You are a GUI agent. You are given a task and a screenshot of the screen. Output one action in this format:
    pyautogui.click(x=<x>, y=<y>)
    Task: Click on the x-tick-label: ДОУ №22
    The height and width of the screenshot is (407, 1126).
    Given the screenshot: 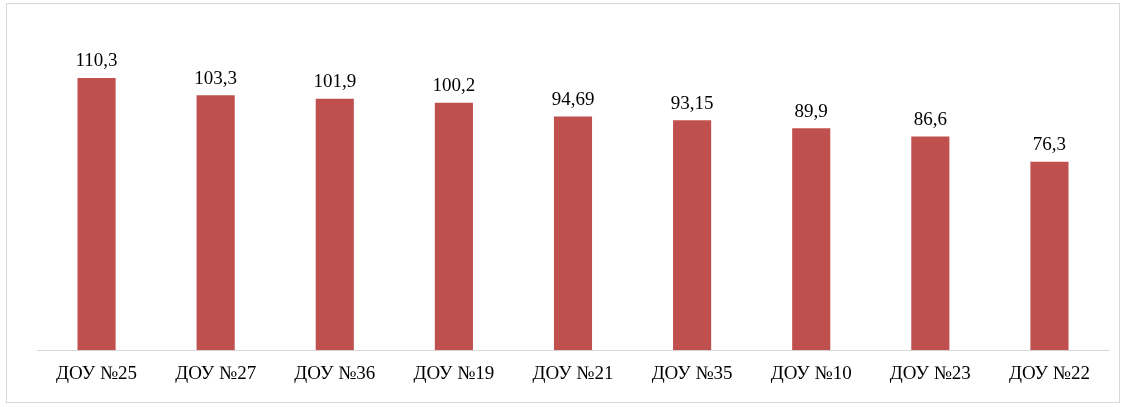 What is the action you would take?
    pyautogui.click(x=1049, y=372)
    